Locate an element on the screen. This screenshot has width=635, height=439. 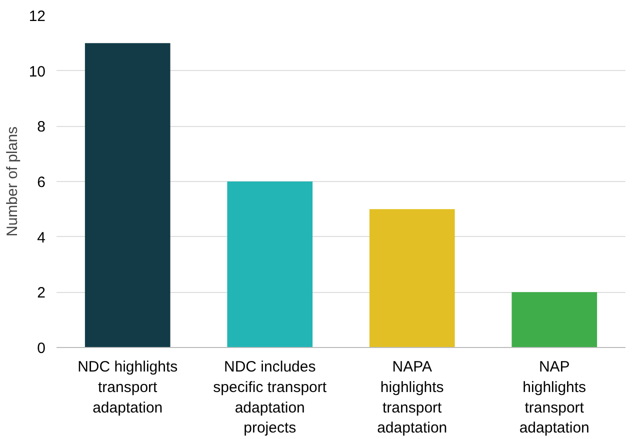
y-tick-label: 2 is located at coordinates (41, 293).